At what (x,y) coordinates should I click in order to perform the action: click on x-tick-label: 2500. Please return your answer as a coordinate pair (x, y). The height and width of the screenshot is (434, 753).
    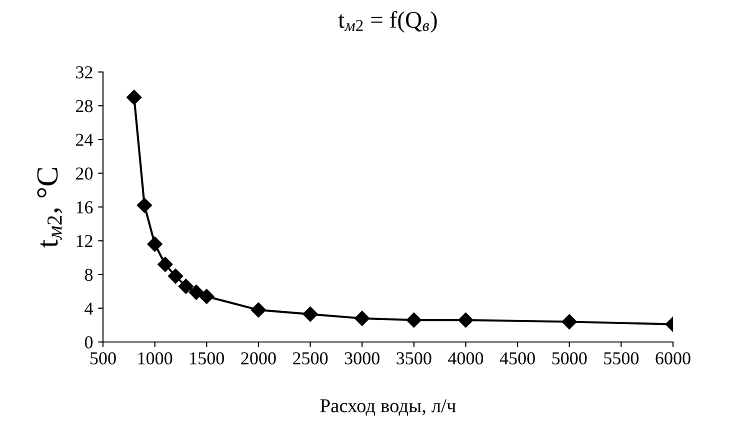
    Looking at the image, I should click on (310, 358).